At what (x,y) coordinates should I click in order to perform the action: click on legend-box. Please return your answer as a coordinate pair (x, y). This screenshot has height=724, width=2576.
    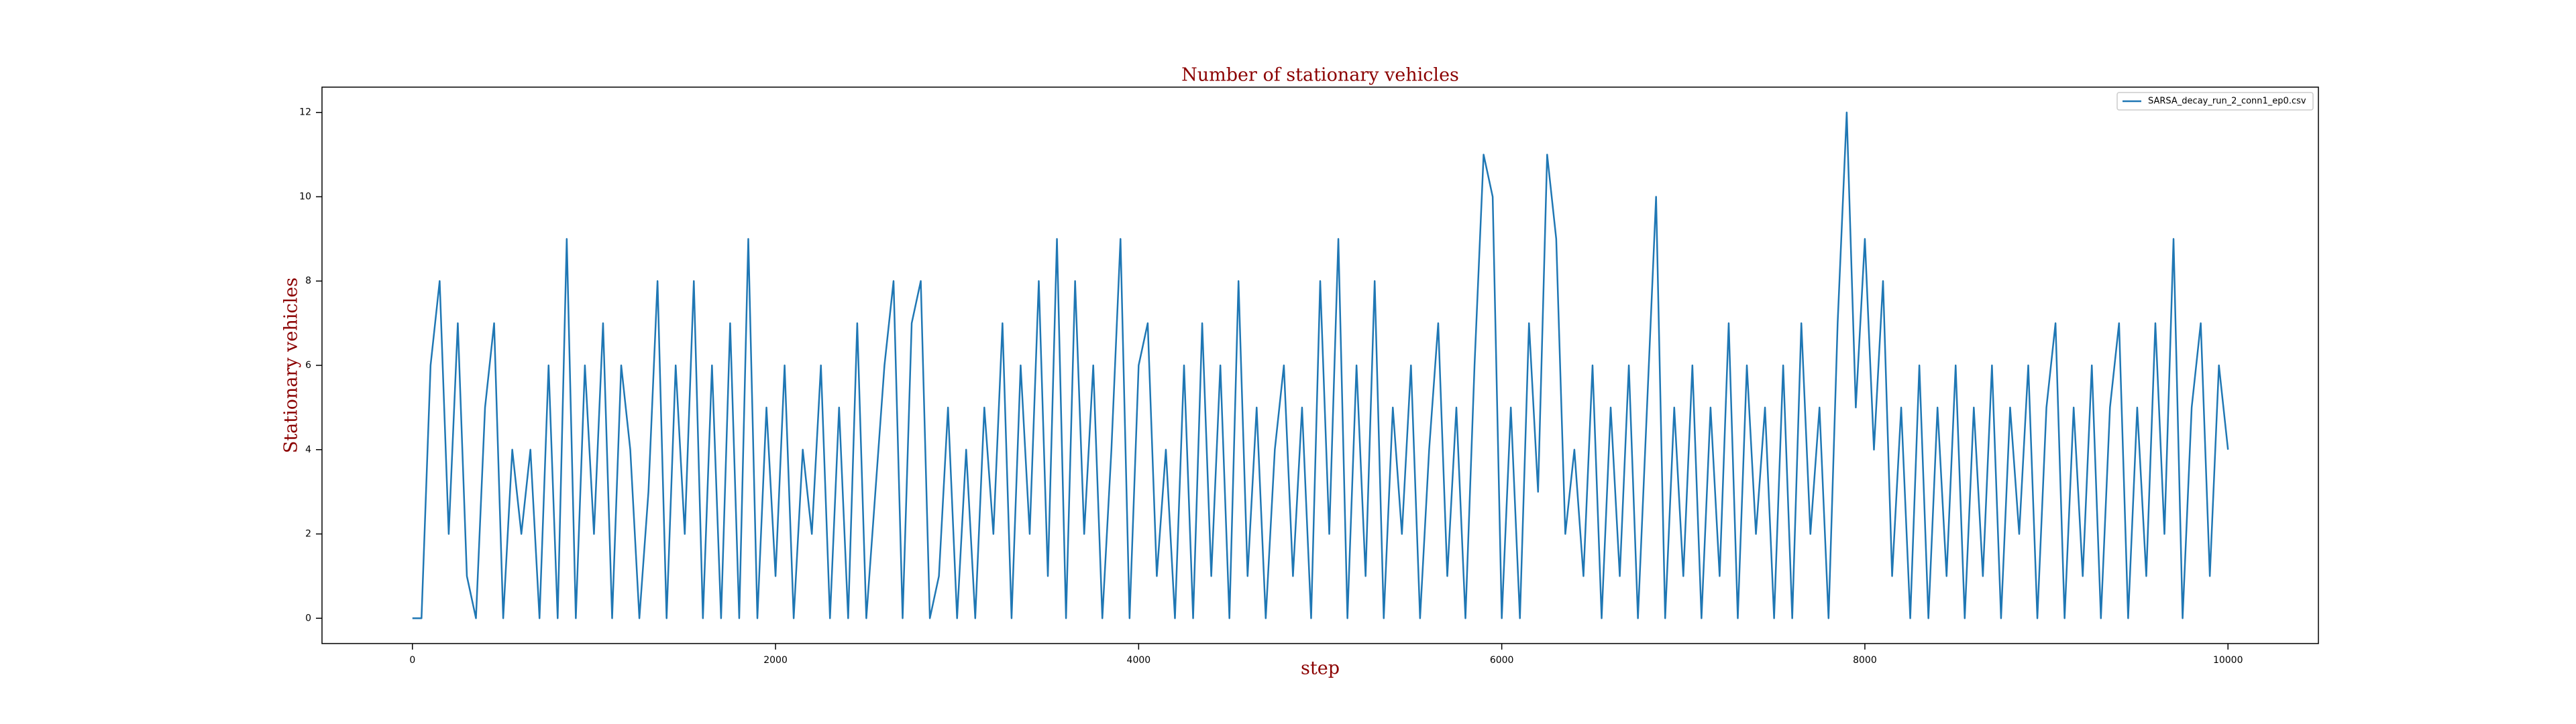
    Looking at the image, I should click on (2215, 101).